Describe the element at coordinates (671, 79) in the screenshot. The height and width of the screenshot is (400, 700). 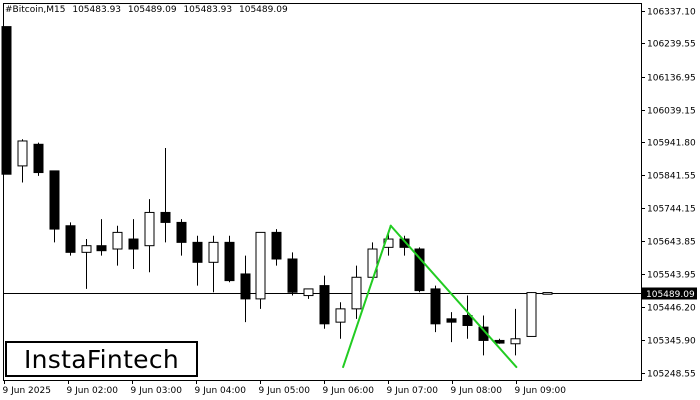
I see `y-tick-label: 106136.95` at that location.